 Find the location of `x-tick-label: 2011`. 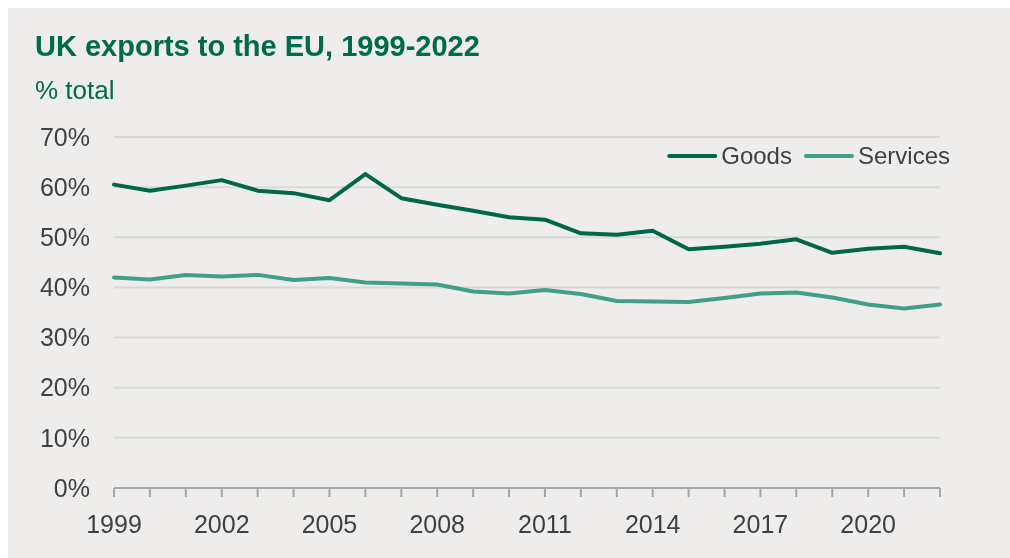

x-tick-label: 2011 is located at coordinates (545, 524).